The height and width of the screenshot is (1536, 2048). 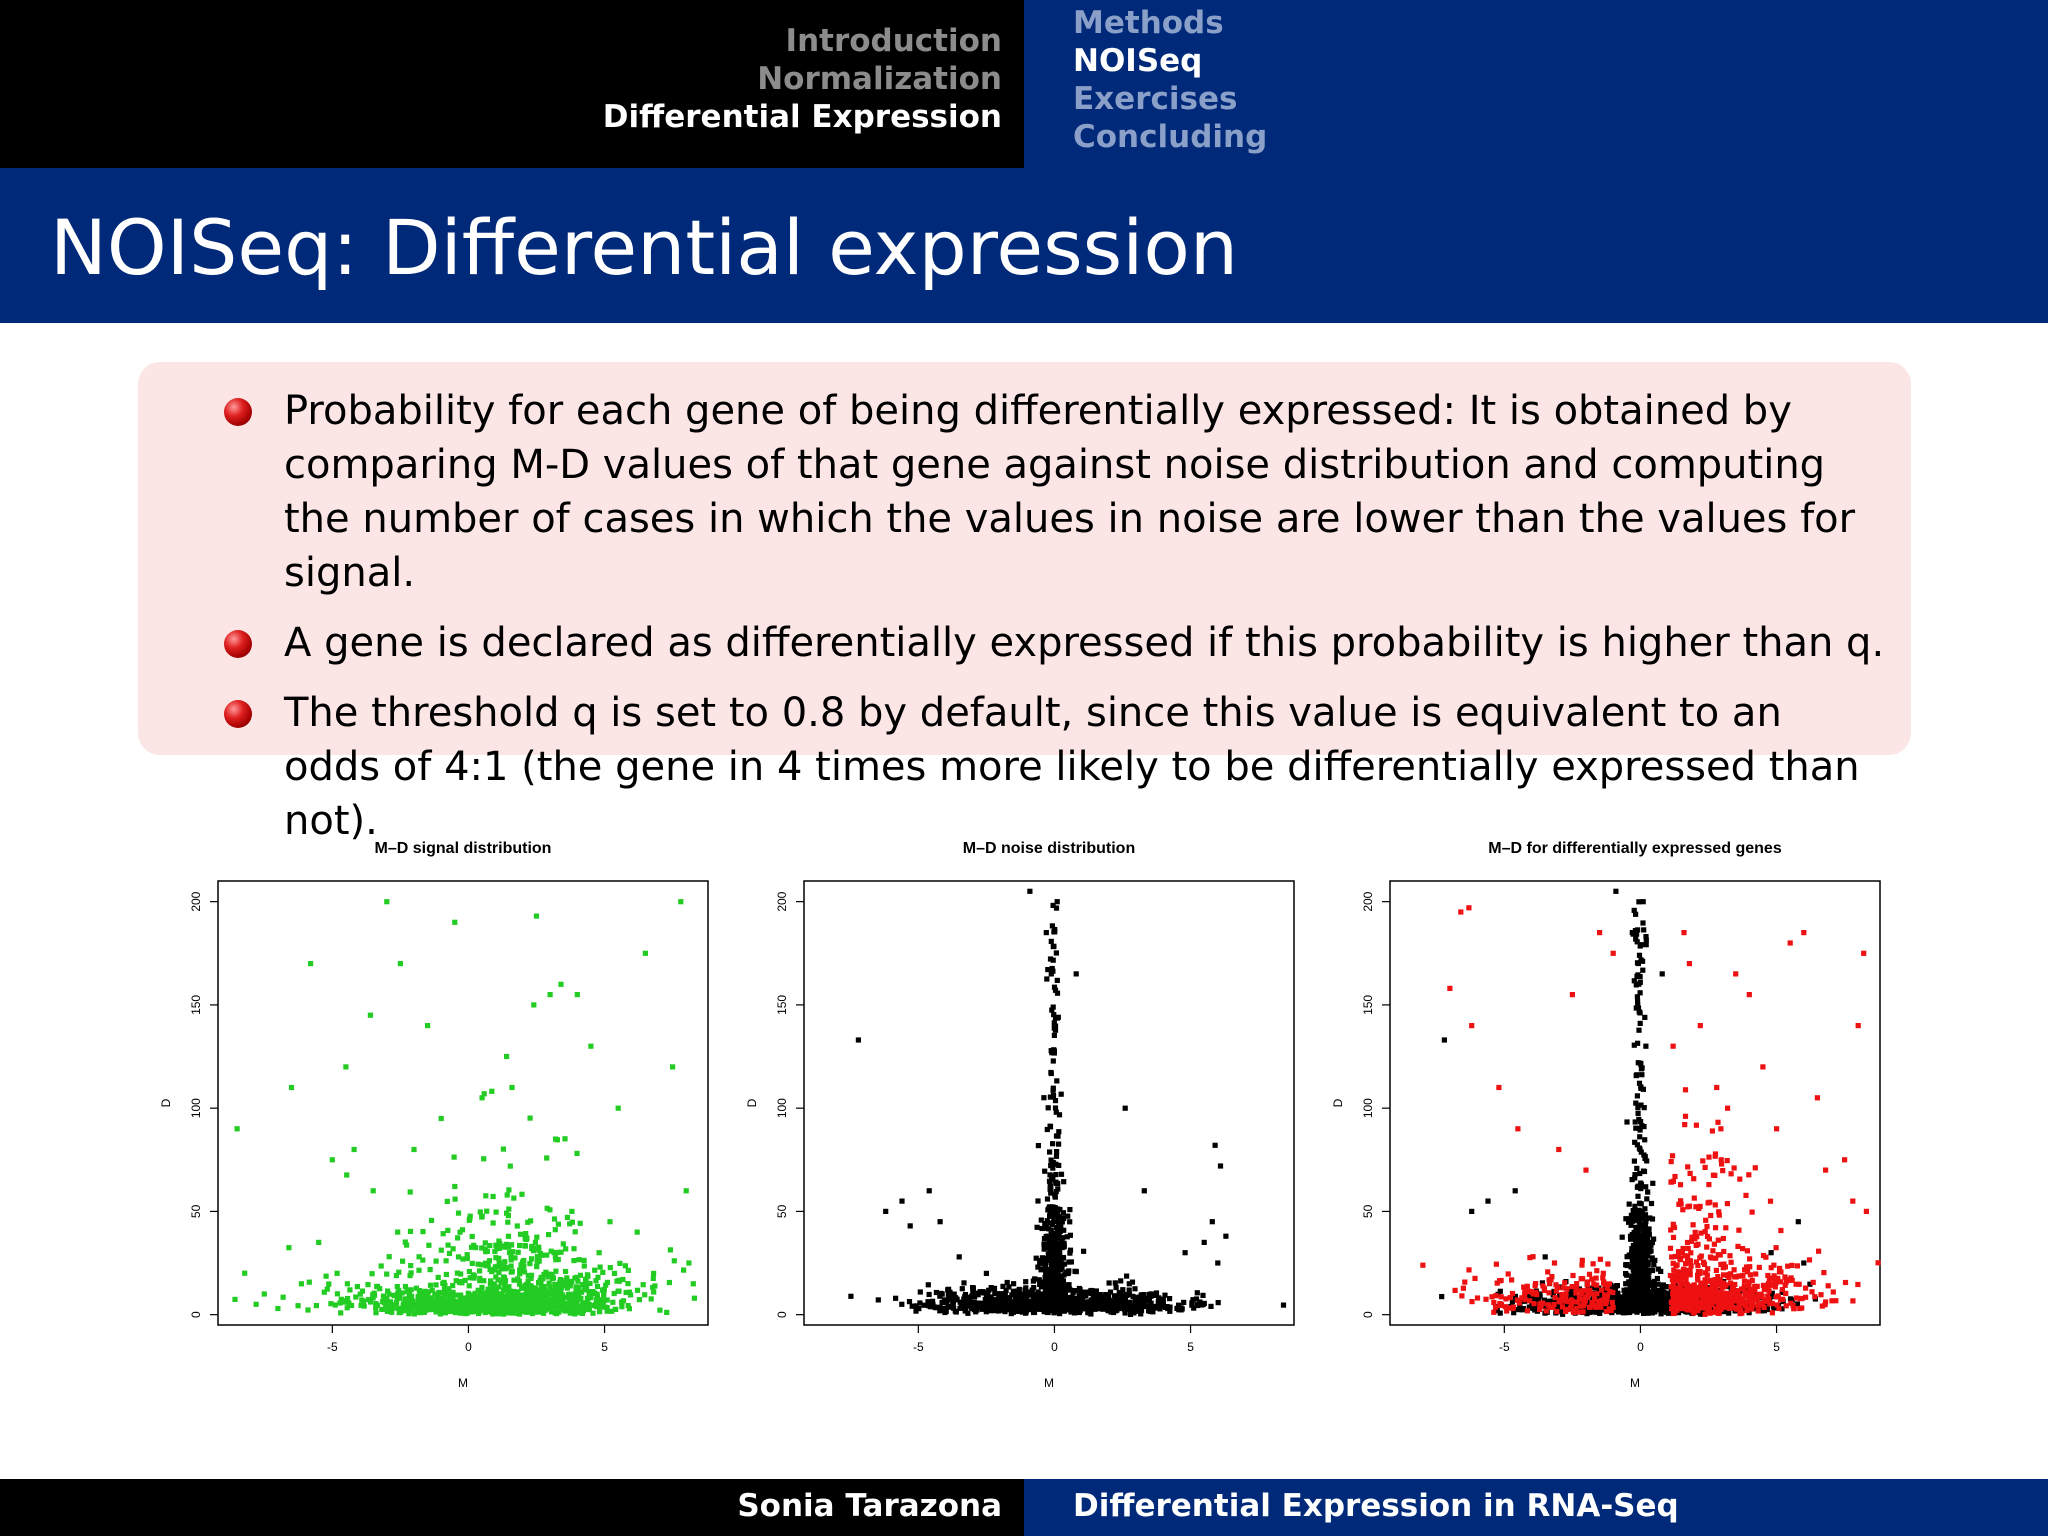 I want to click on nav-subsection-exercises: Exercises, so click(x=1155, y=99).